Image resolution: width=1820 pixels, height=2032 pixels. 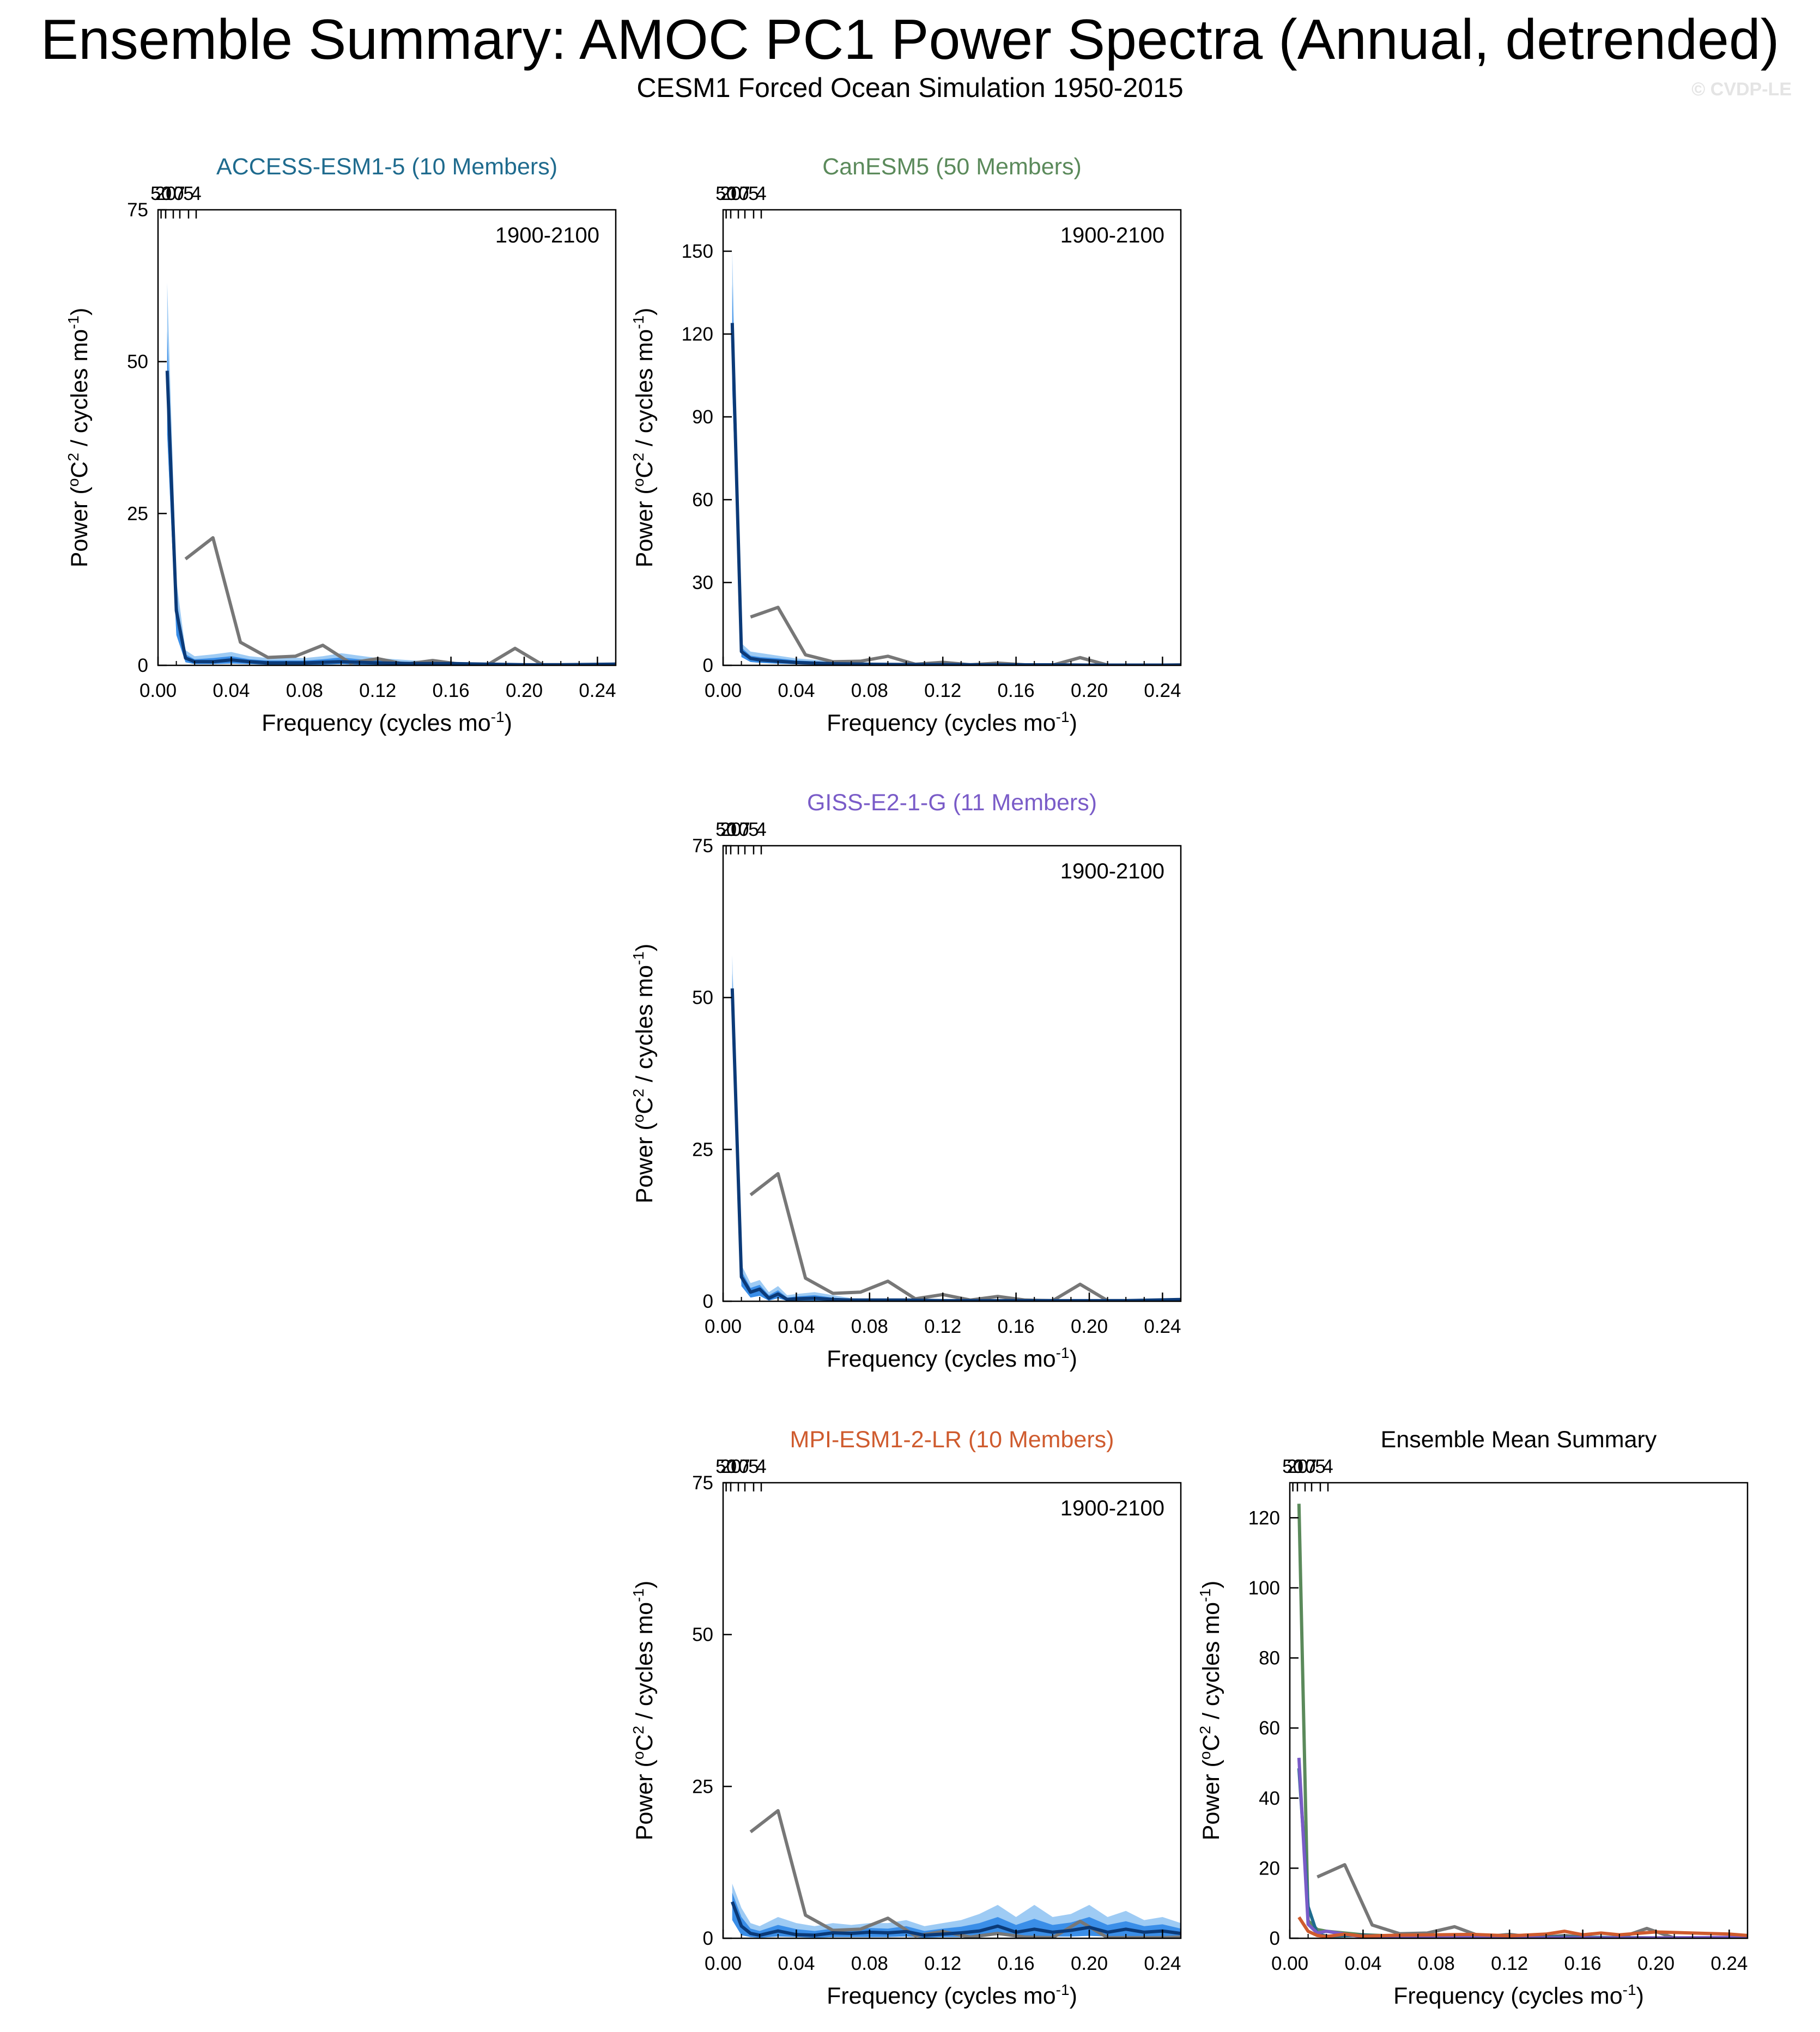 I want to click on page-subtitle: CESM1 Forced Ocean Simulation 1950-2015, so click(x=910, y=87).